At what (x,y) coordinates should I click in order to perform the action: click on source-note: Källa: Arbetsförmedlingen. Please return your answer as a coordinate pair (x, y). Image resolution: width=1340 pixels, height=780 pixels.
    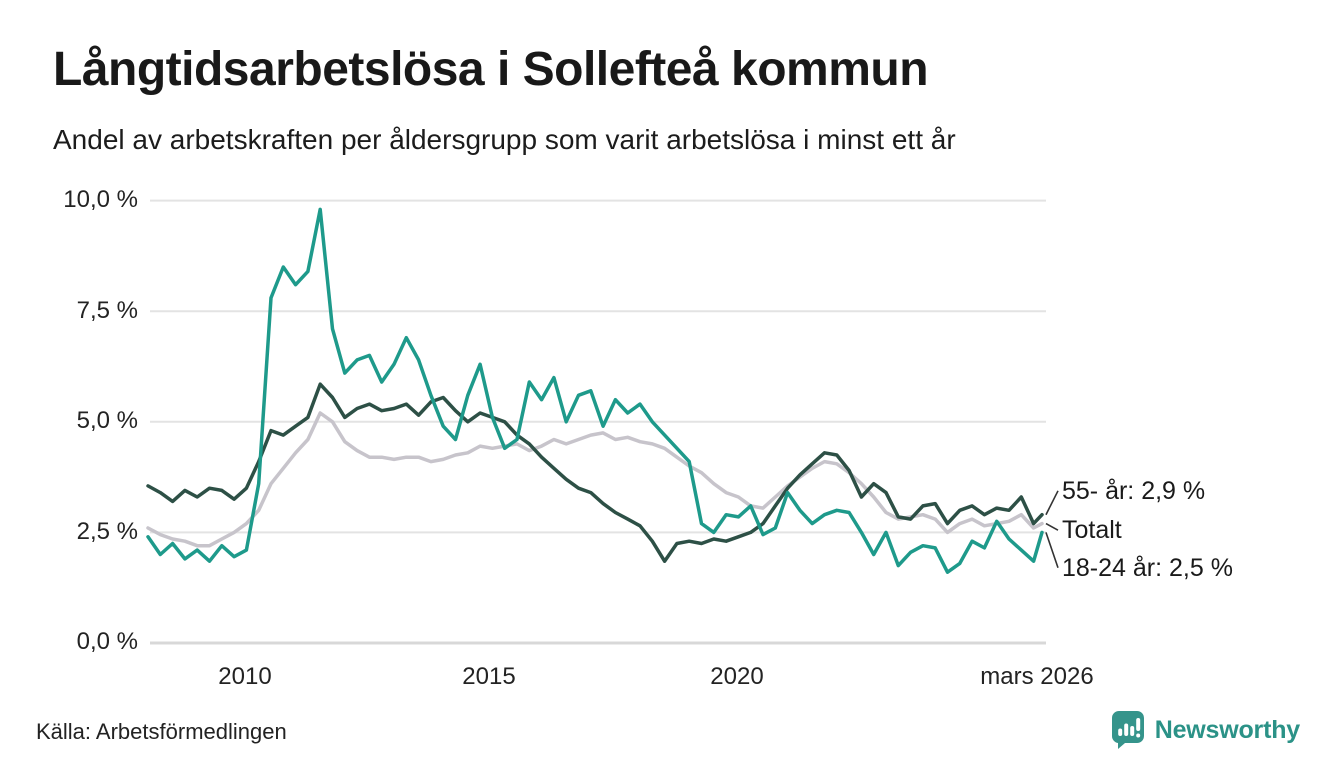
    Looking at the image, I should click on (161, 731).